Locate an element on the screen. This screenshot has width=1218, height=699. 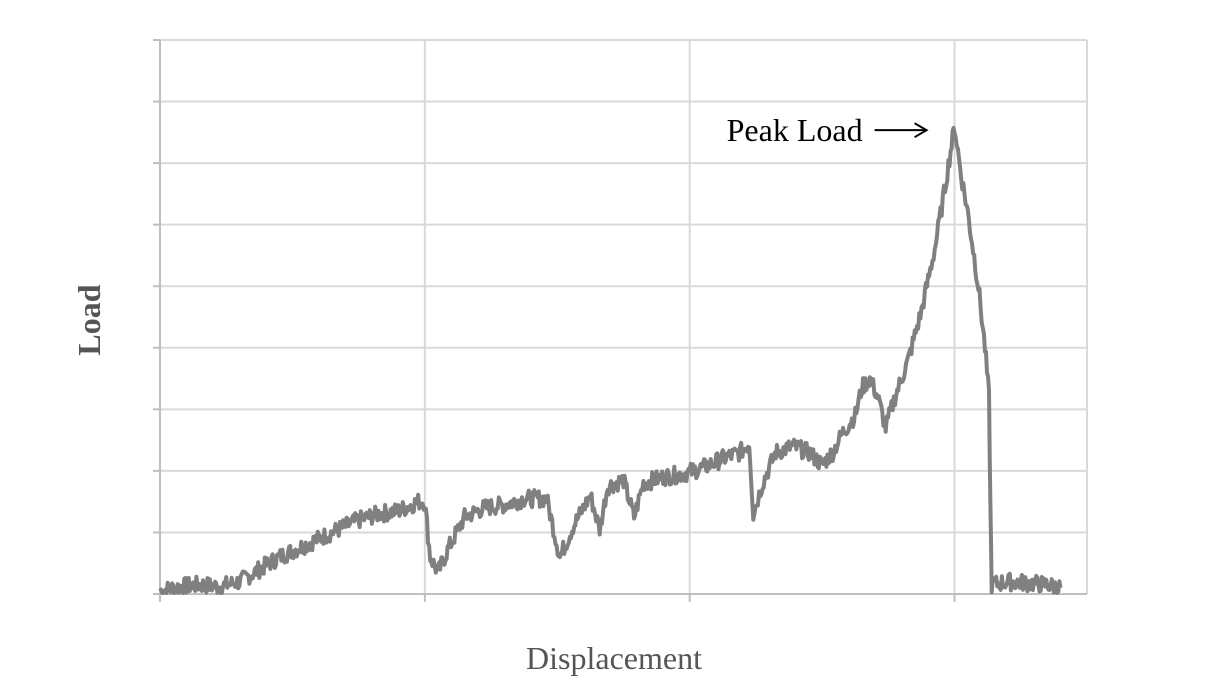
x-axis-label: Displacement is located at coordinates (614, 658).